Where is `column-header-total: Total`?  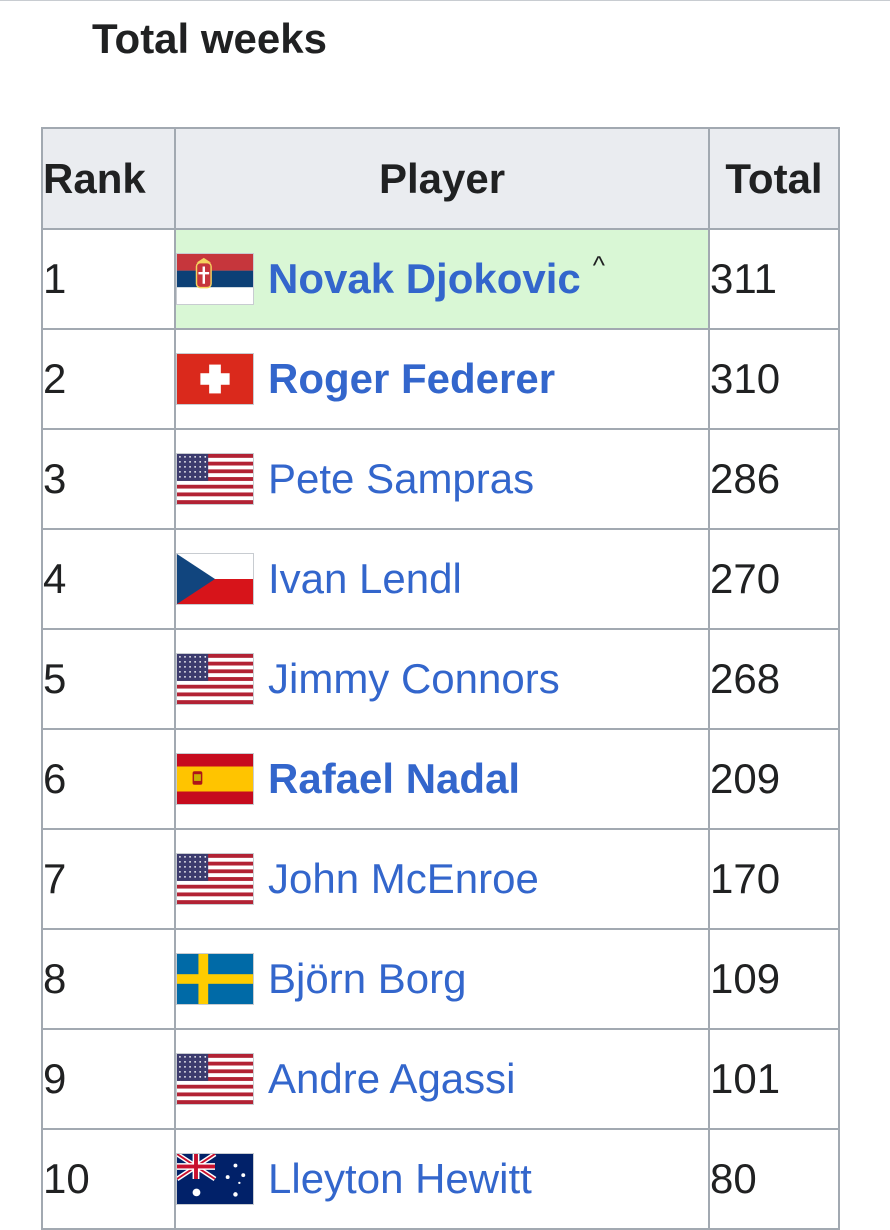
column-header-total: Total is located at coordinates (774, 178).